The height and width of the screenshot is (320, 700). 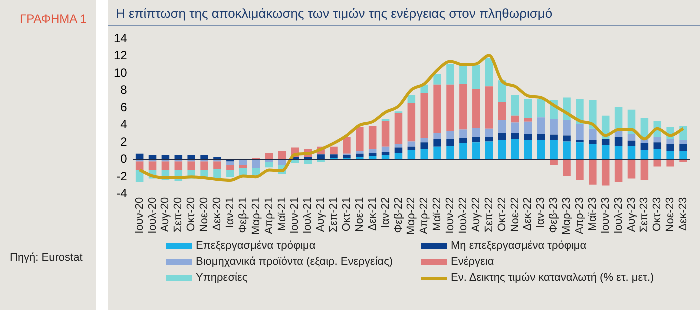 I want to click on legend-label: Επεξεργασμένα τρόφιμα, so click(x=256, y=246).